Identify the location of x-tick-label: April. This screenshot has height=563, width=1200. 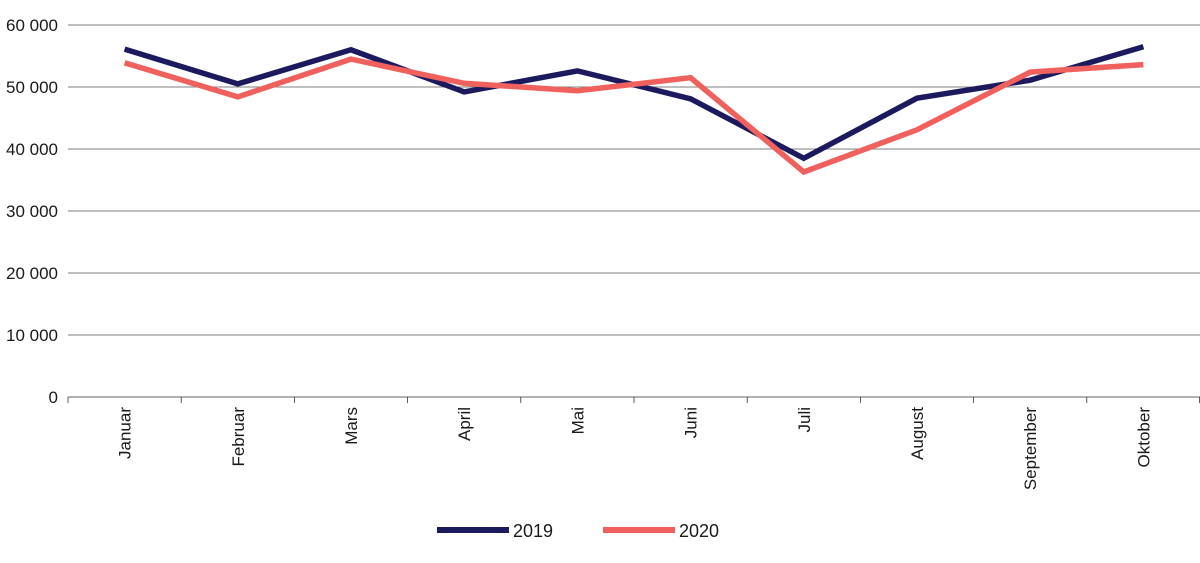
(464, 424).